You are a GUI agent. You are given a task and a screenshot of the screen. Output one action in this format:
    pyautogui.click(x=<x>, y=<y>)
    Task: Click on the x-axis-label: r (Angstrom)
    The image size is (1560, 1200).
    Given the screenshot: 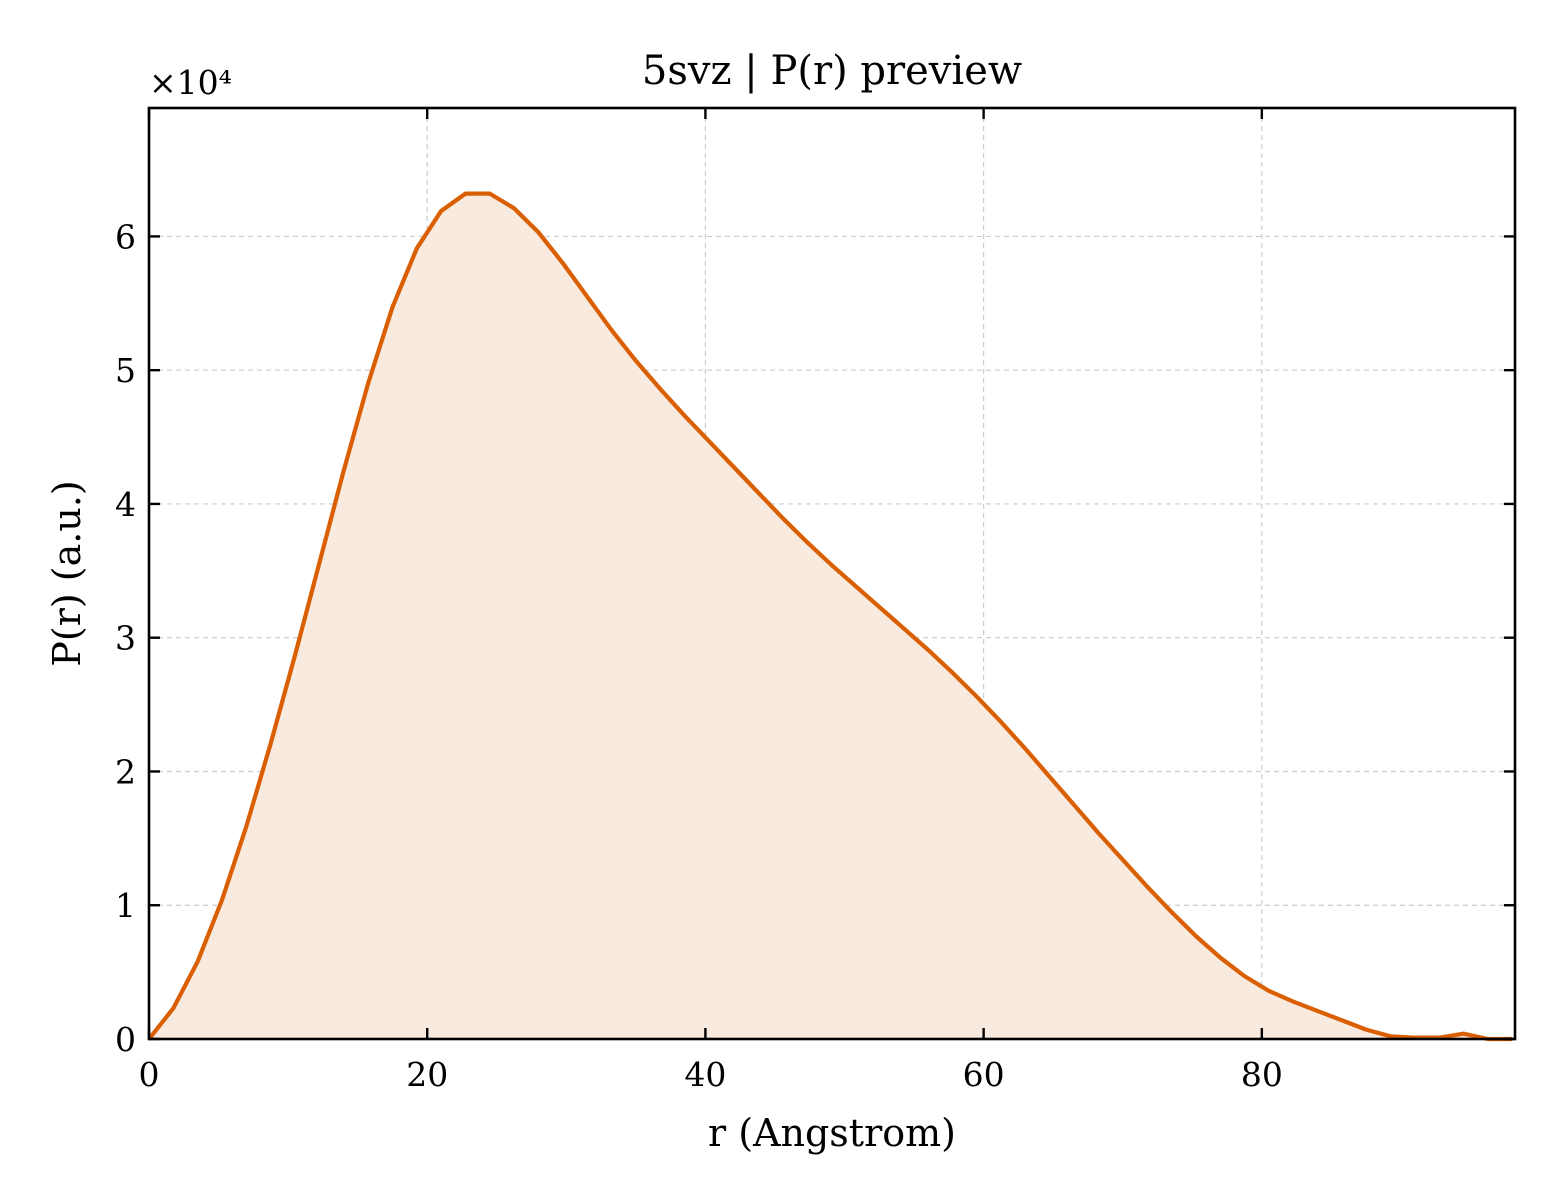 What is the action you would take?
    pyautogui.click(x=832, y=1133)
    